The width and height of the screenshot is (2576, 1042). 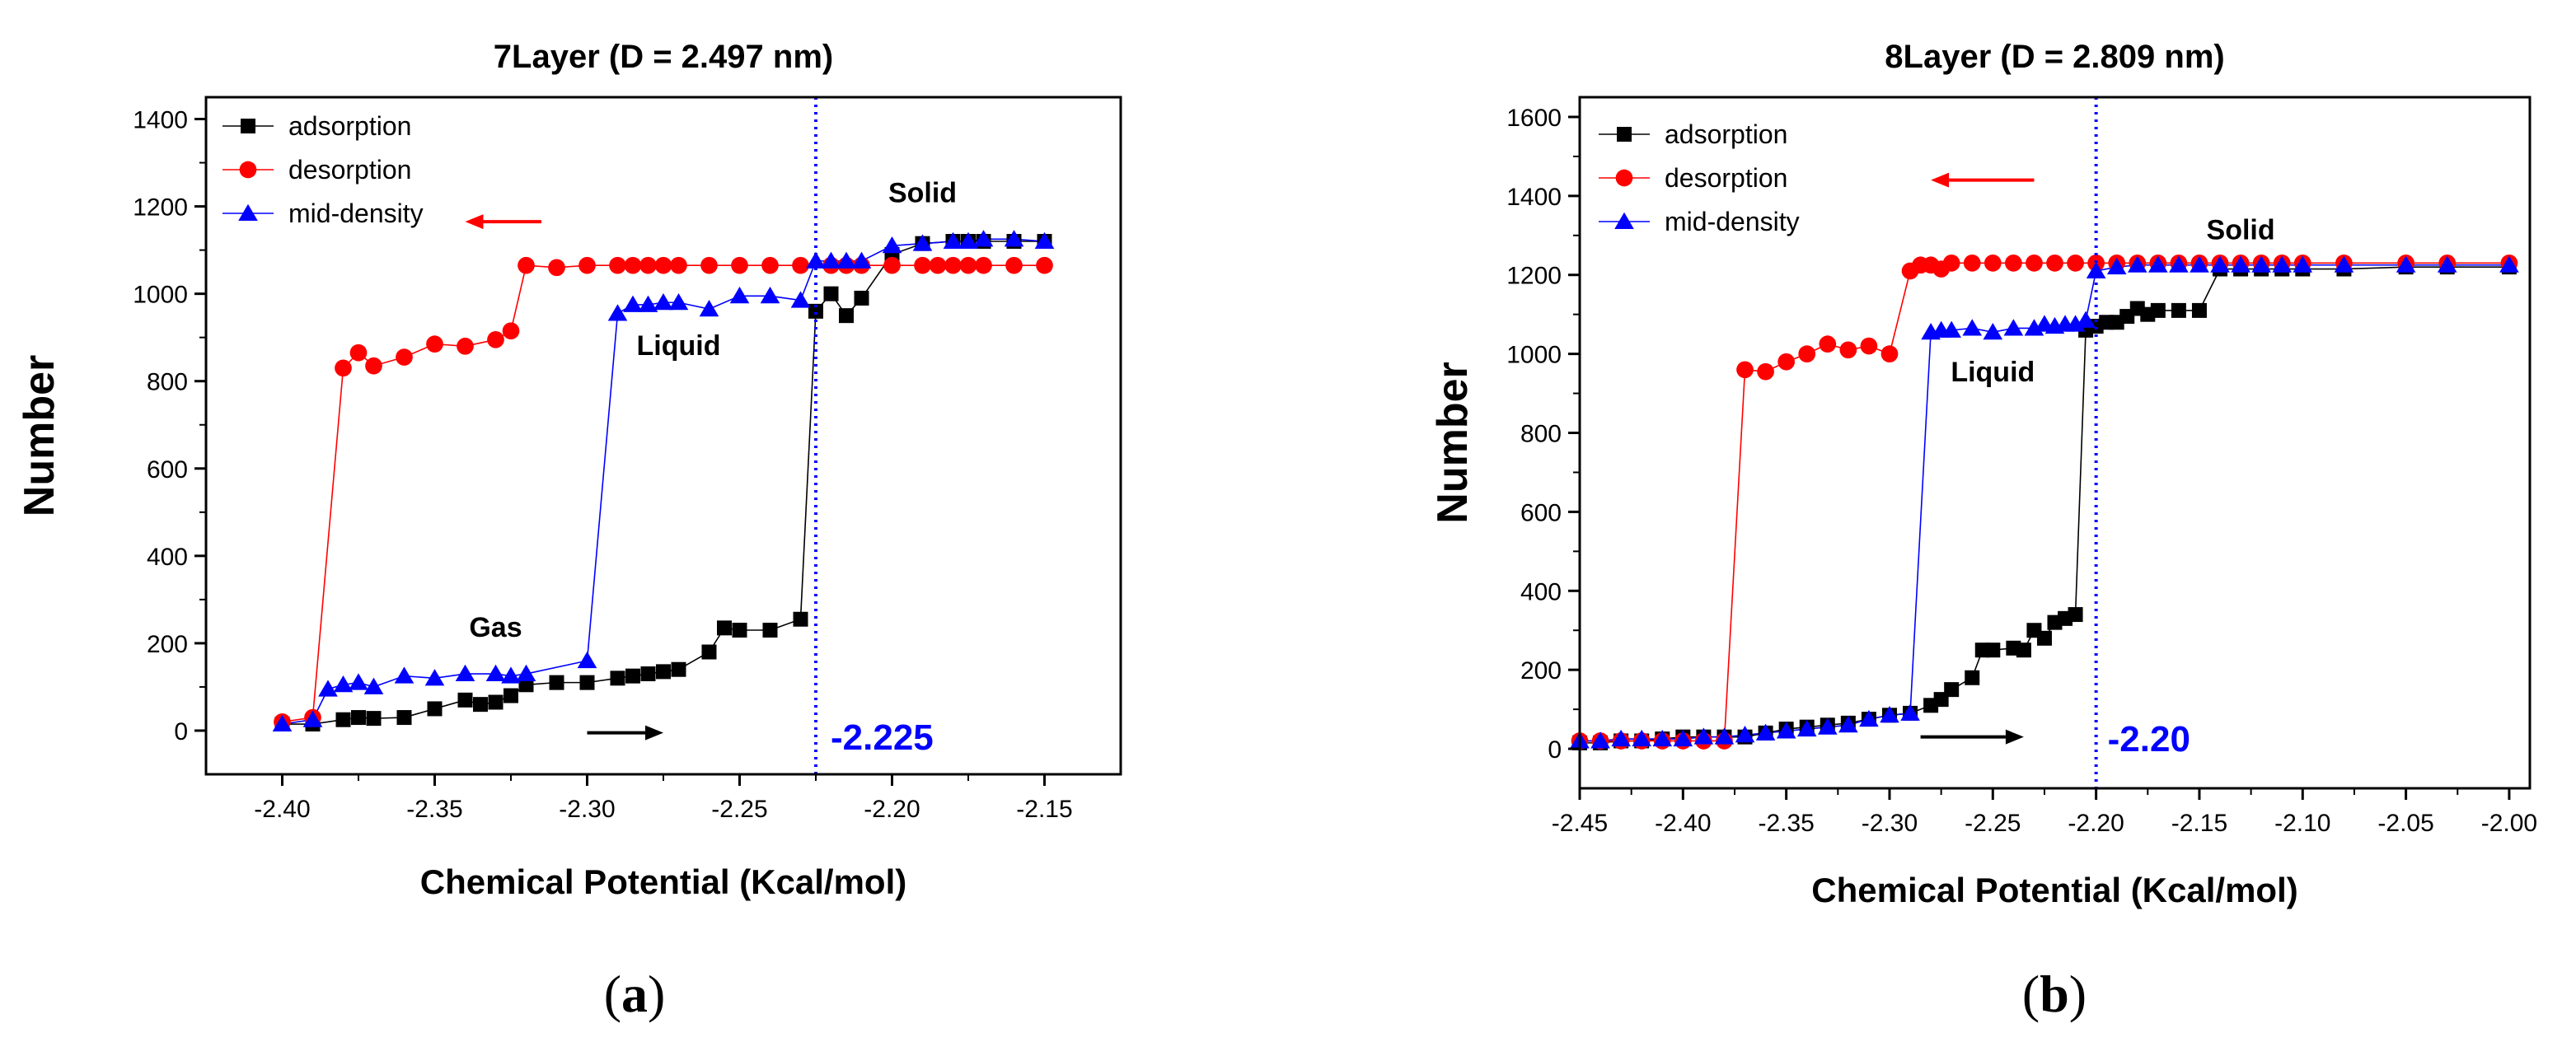 What do you see at coordinates (587, 810) in the screenshot?
I see `x-tick-label: -2.30` at bounding box center [587, 810].